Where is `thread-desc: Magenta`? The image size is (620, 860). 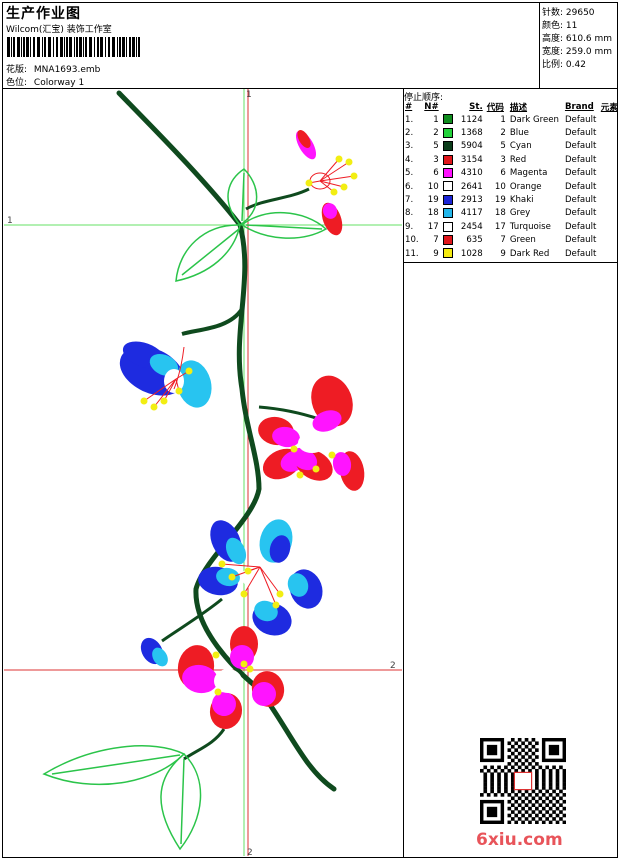 thread-desc: Magenta is located at coordinates (528, 173).